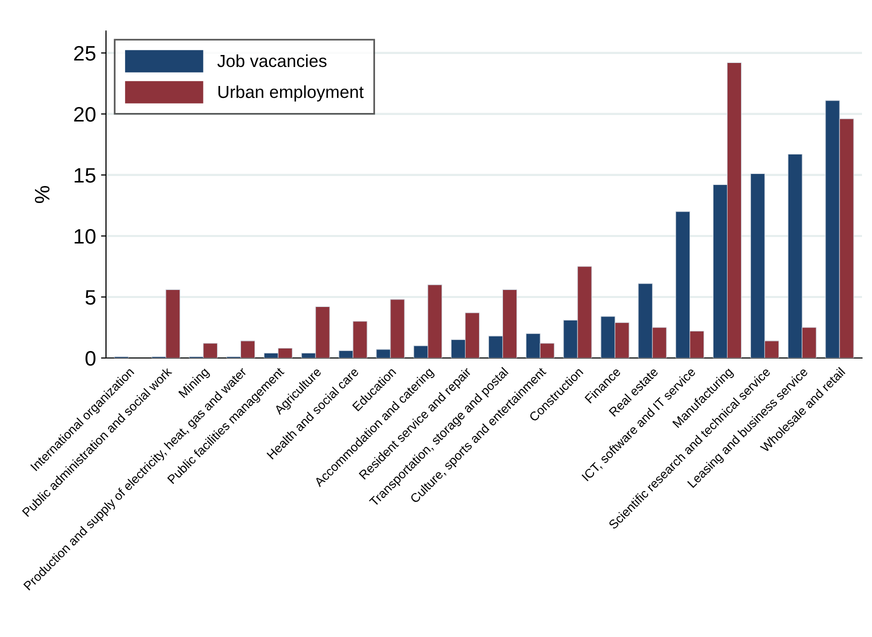  What do you see at coordinates (85, 236) in the screenshot?
I see `y-tick-label: 10` at bounding box center [85, 236].